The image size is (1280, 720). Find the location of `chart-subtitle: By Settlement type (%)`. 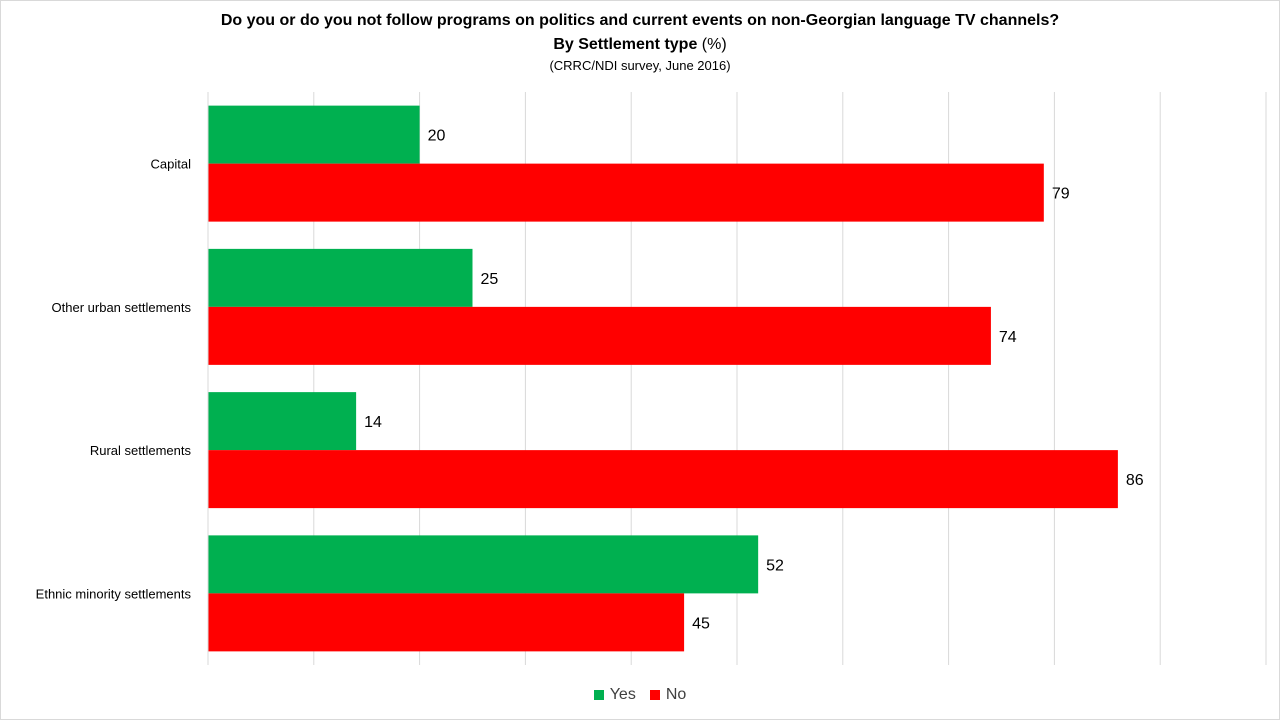

chart-subtitle: By Settlement type (%) is located at coordinates (640, 45).